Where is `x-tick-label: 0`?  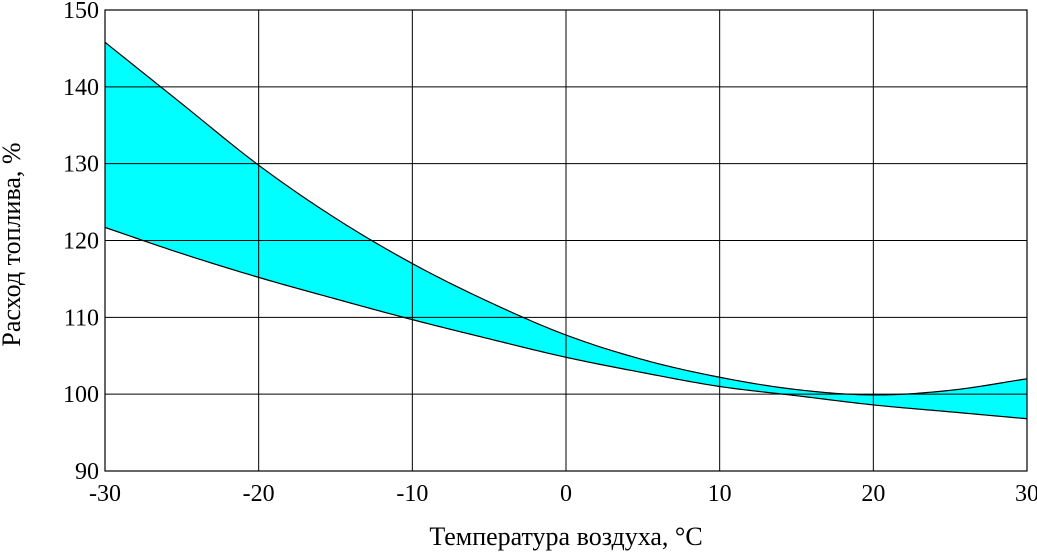 x-tick-label: 0 is located at coordinates (566, 494).